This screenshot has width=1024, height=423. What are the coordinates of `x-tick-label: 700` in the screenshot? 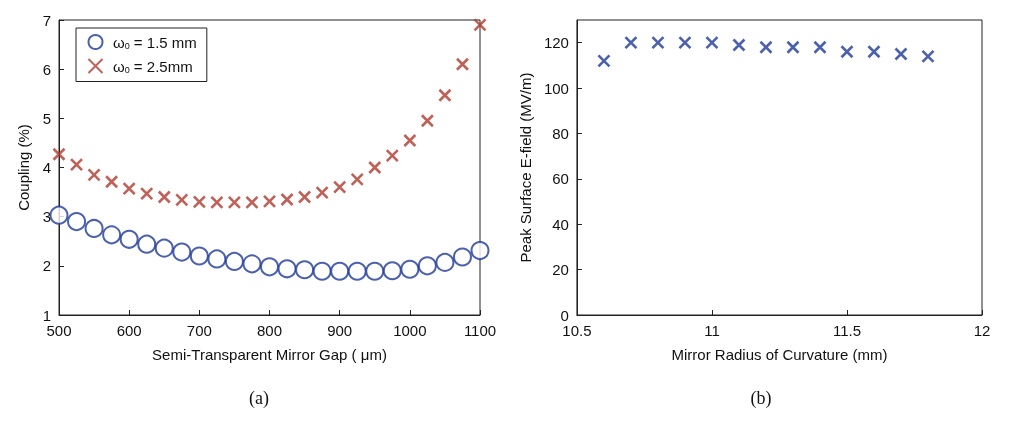 It's located at (199, 330).